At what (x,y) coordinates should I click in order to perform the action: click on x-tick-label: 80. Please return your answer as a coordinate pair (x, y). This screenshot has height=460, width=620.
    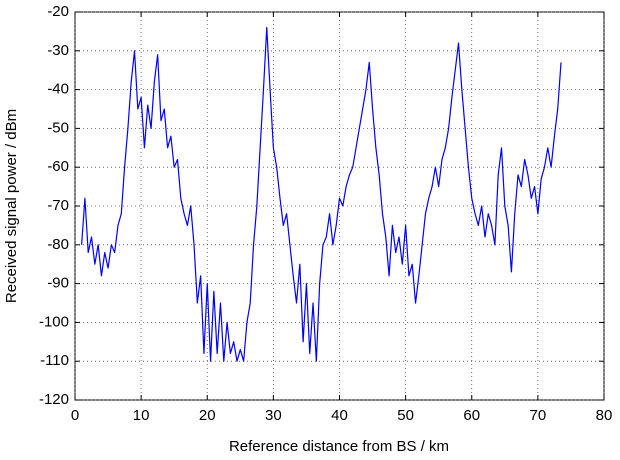
    Looking at the image, I should click on (604, 415).